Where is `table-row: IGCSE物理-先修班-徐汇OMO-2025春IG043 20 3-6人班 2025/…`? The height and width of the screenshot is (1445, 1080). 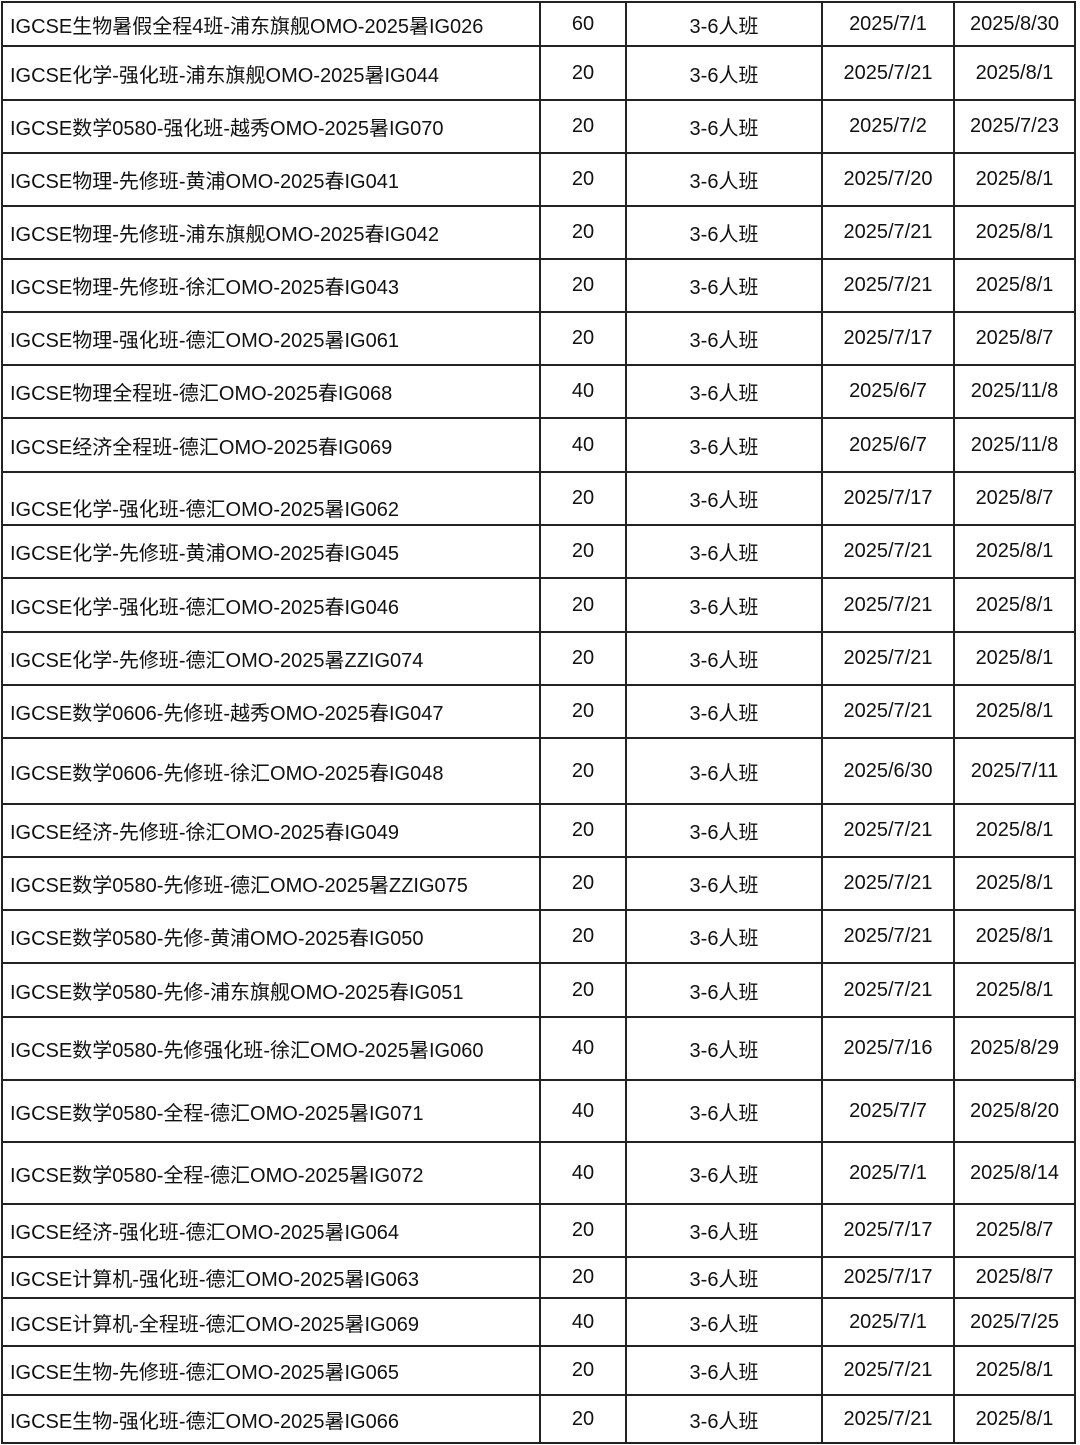
table-row: IGCSE物理-先修班-徐汇OMO-2025春IG043 20 3-6人班 2025/… is located at coordinates (538, 285).